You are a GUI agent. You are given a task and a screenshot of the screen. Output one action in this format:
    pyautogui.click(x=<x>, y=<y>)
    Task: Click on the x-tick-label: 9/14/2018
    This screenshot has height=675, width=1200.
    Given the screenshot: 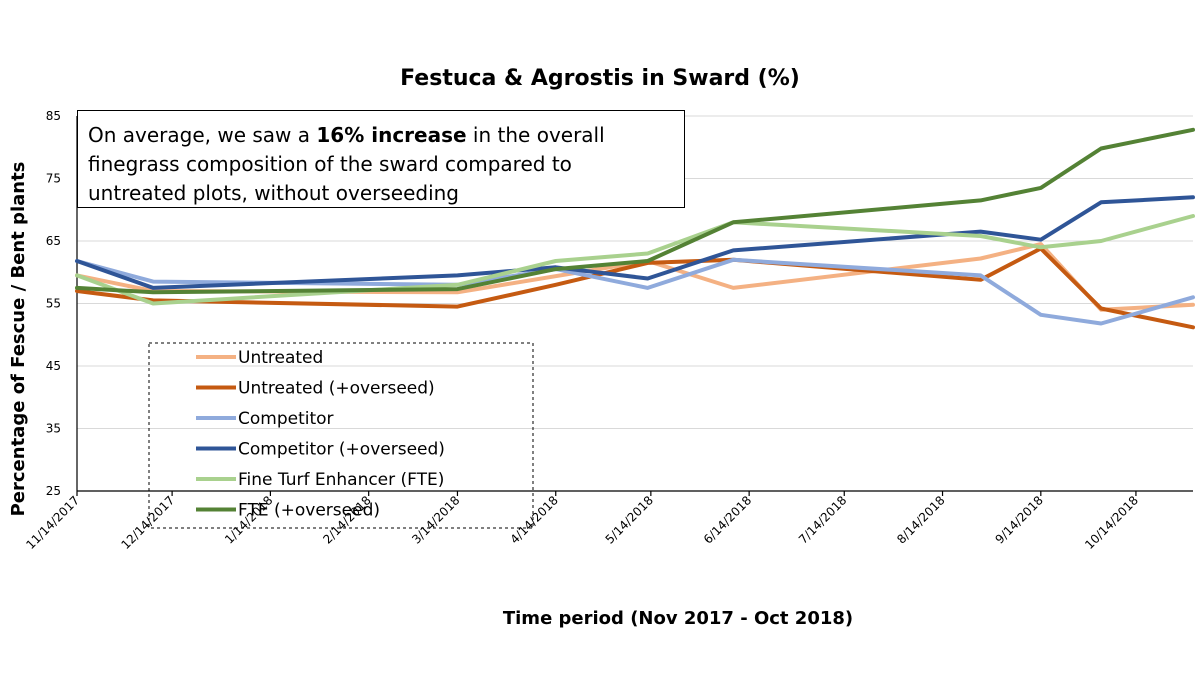 What is the action you would take?
    pyautogui.click(x=1019, y=519)
    